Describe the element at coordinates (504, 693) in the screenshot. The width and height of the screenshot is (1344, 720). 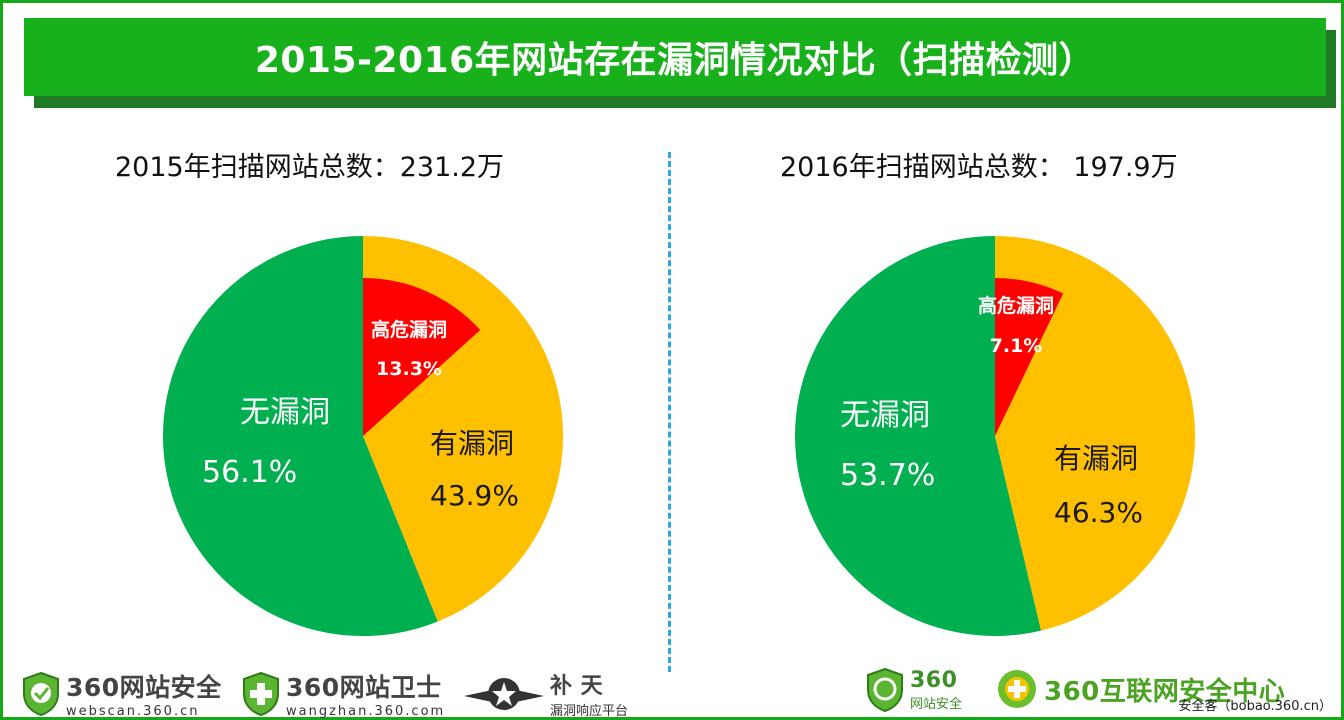
I see `star-wings-icon` at that location.